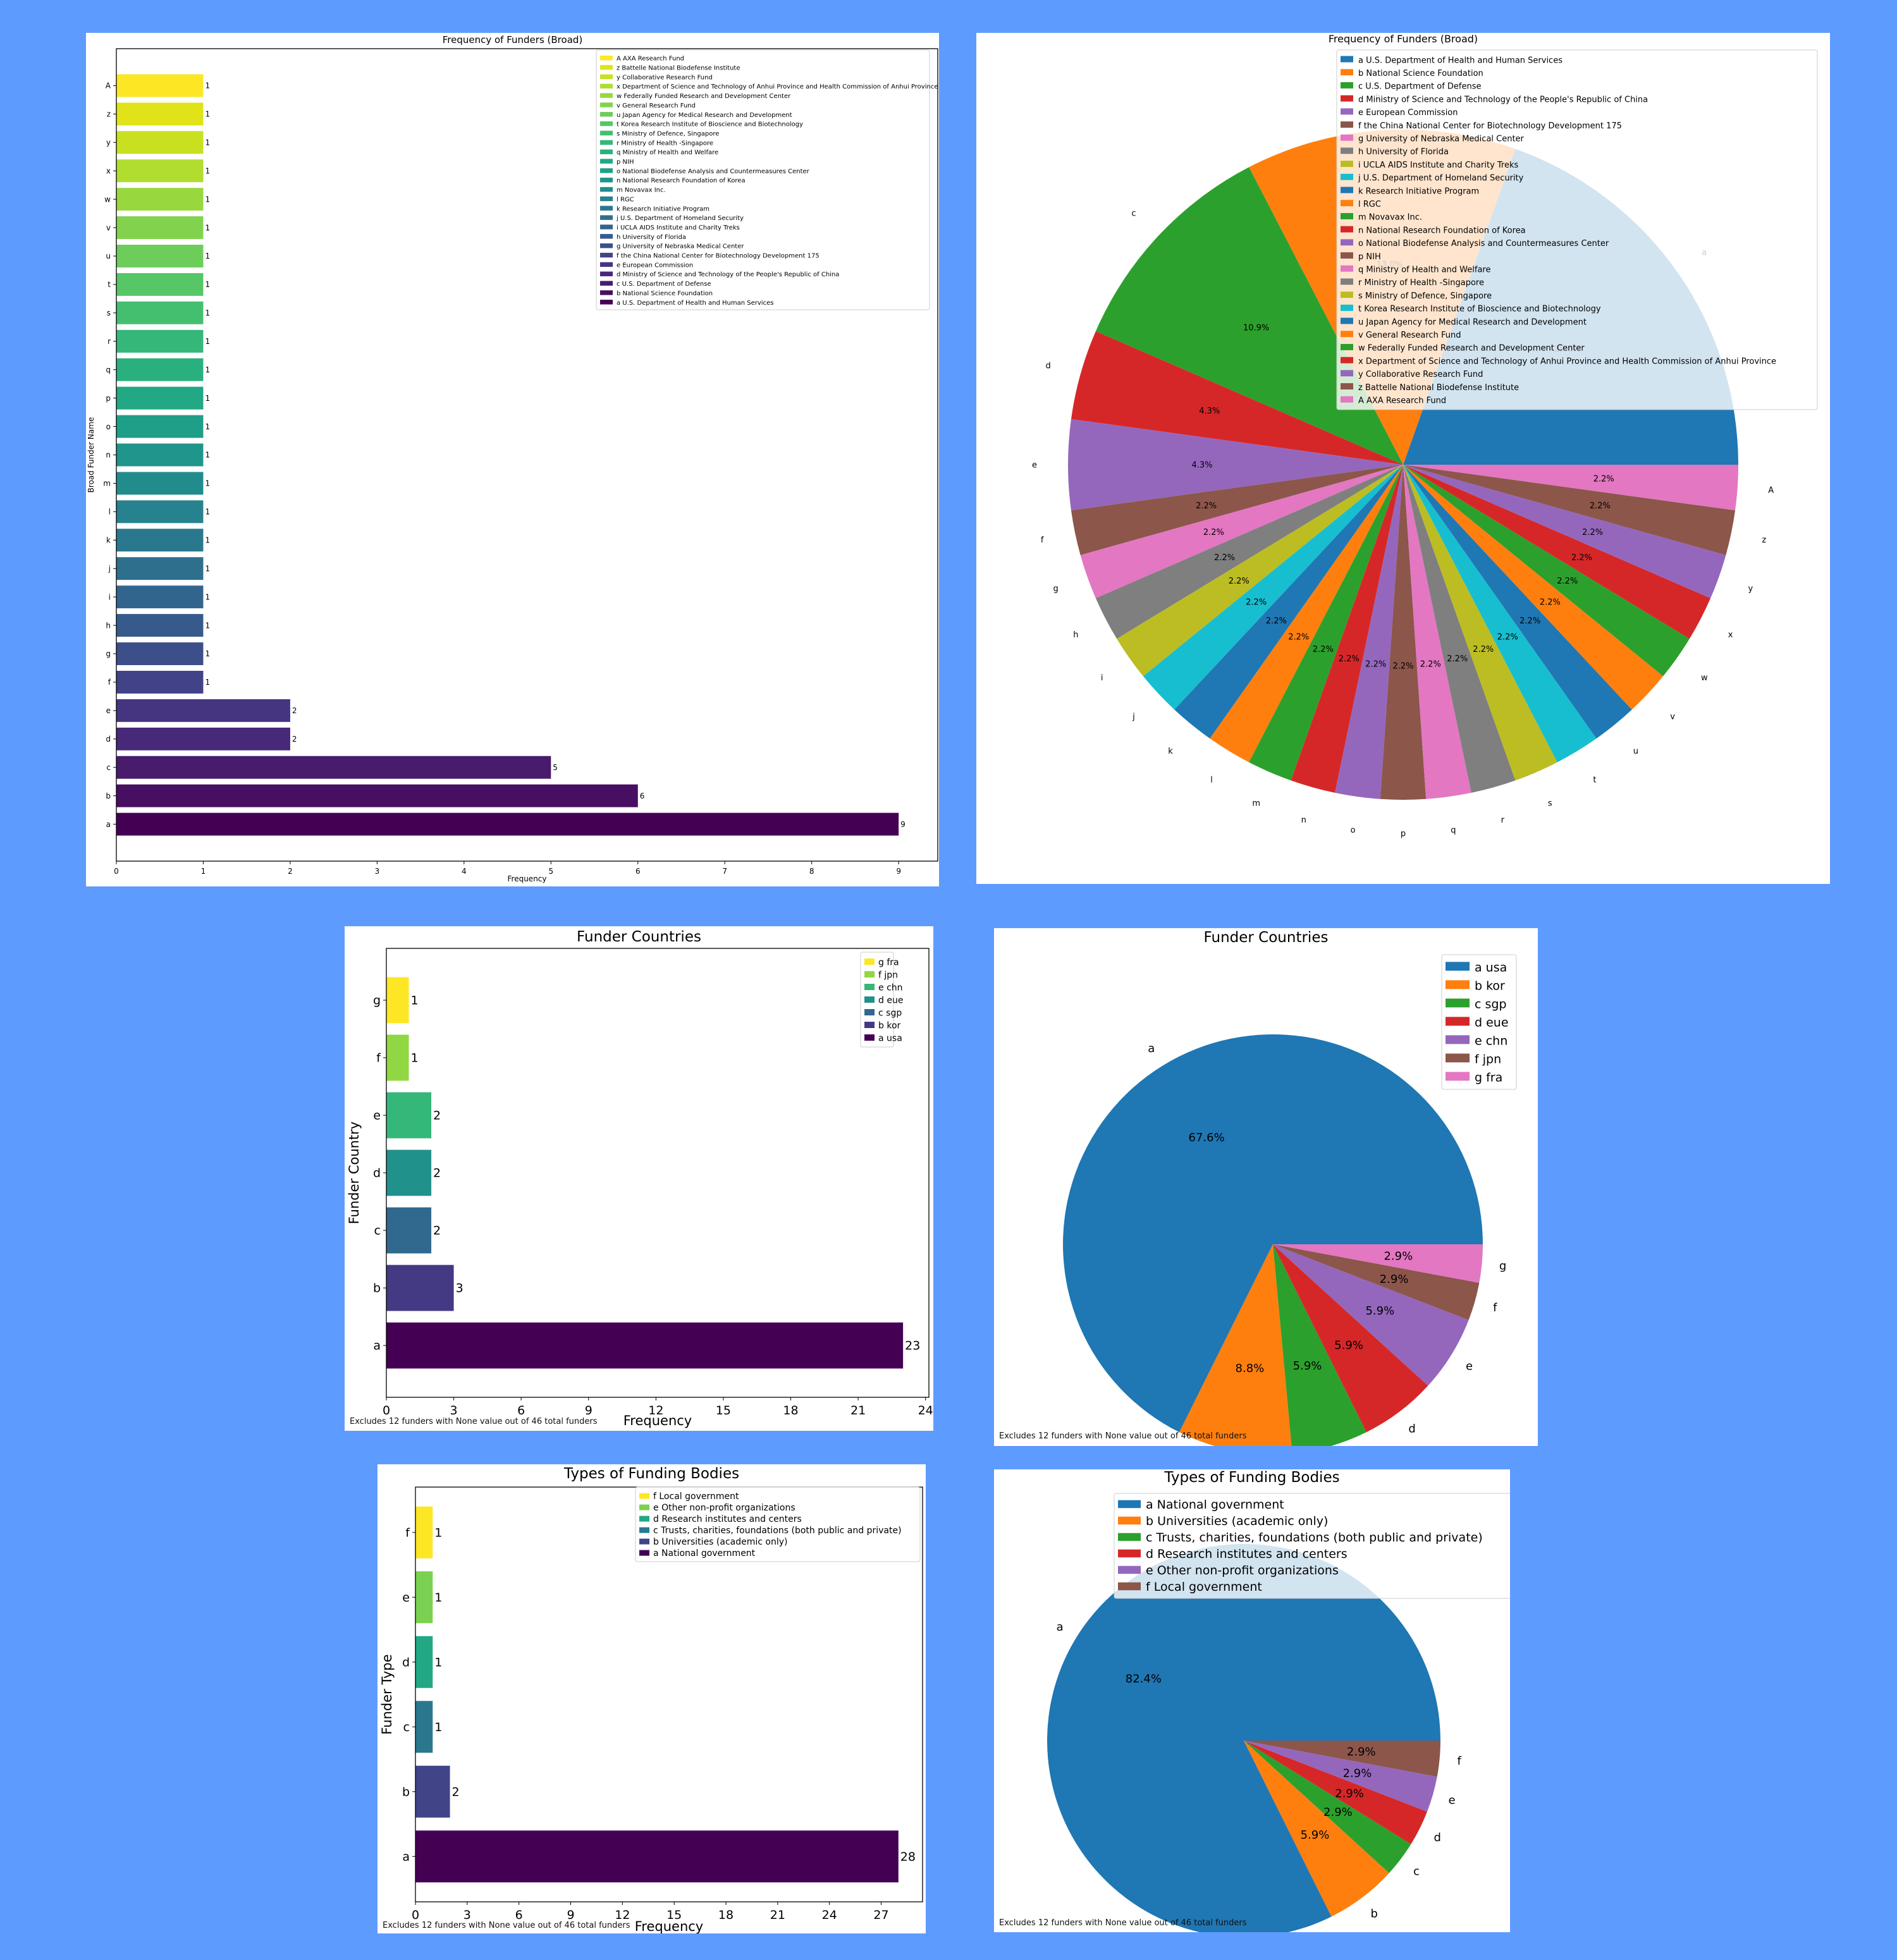 Image resolution: width=1897 pixels, height=1960 pixels. Describe the element at coordinates (160, 512) in the screenshot. I see `bar-l` at that location.